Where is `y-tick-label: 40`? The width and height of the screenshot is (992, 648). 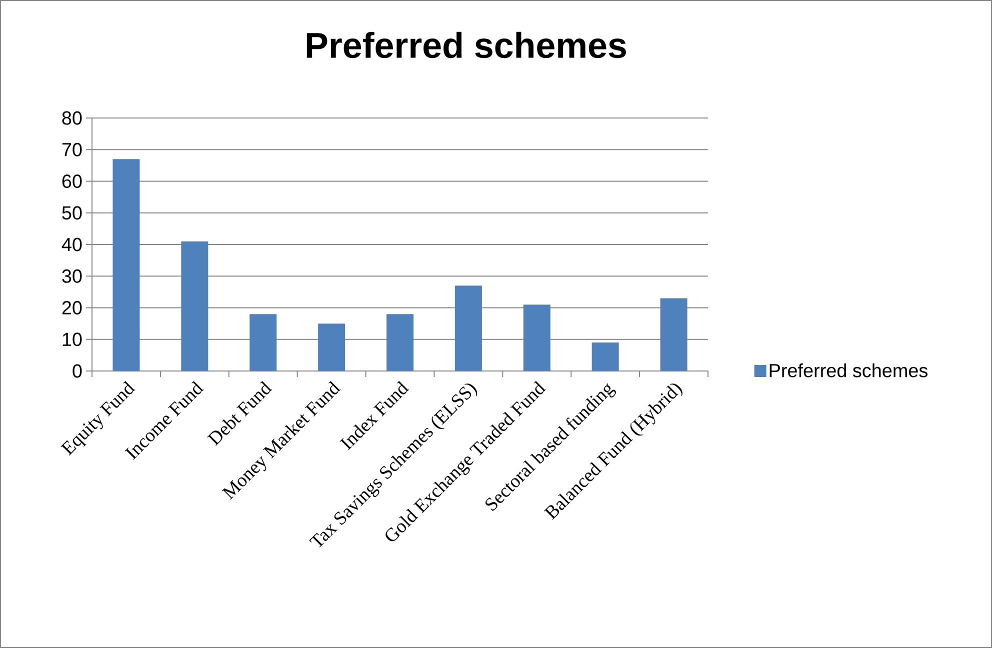 y-tick-label: 40 is located at coordinates (72, 245).